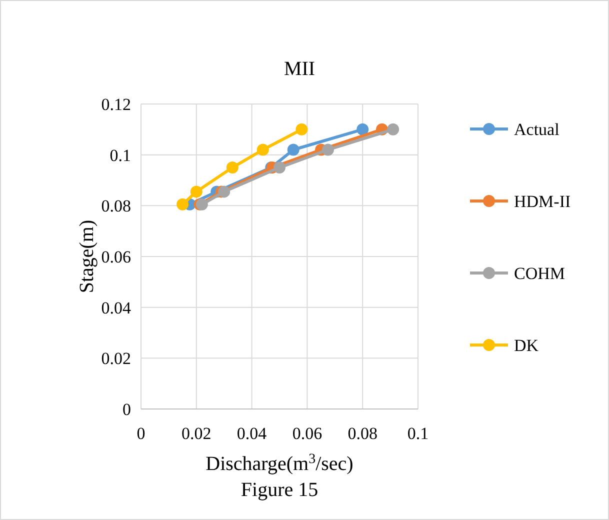 Image resolution: width=609 pixels, height=520 pixels. I want to click on legend-label: DK, so click(527, 345).